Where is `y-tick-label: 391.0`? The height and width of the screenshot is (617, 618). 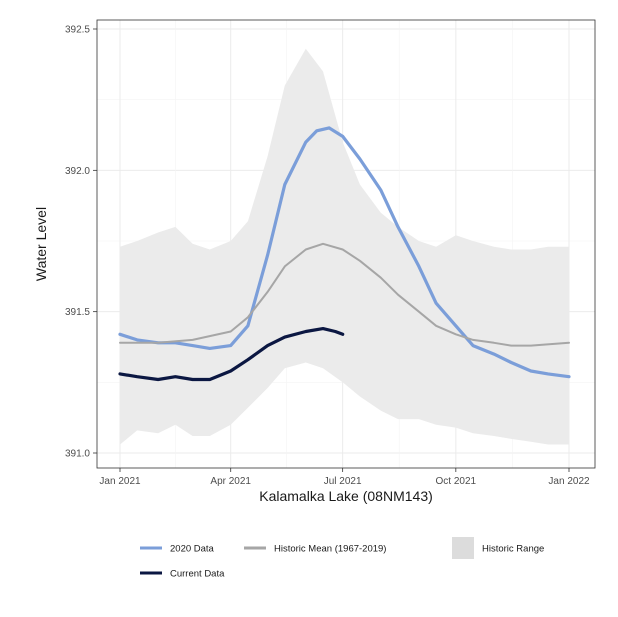
y-tick-label: 391.0 is located at coordinates (77, 454).